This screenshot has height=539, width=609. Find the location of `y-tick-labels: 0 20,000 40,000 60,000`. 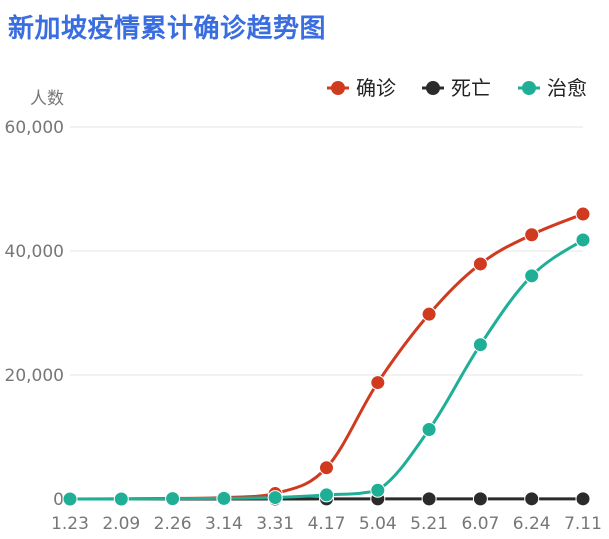

y-tick-labels: 0 20,000 40,000 60,000 is located at coordinates (34, 314).